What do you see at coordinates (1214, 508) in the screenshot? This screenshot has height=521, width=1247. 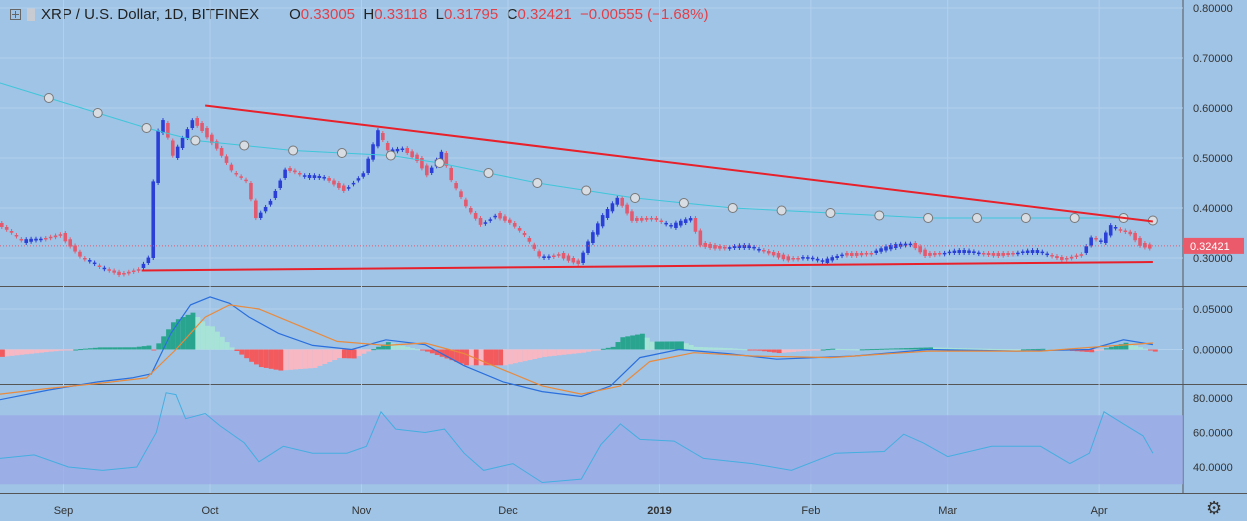 I see `settings-gear-icon: ⚙` at bounding box center [1214, 508].